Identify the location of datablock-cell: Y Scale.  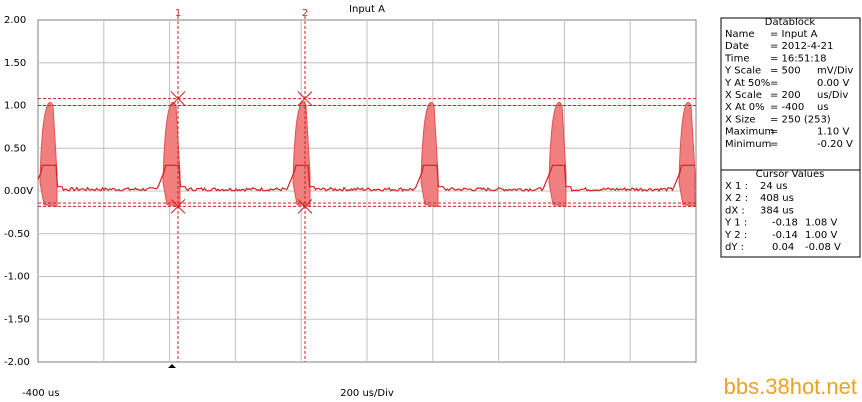
(742, 71).